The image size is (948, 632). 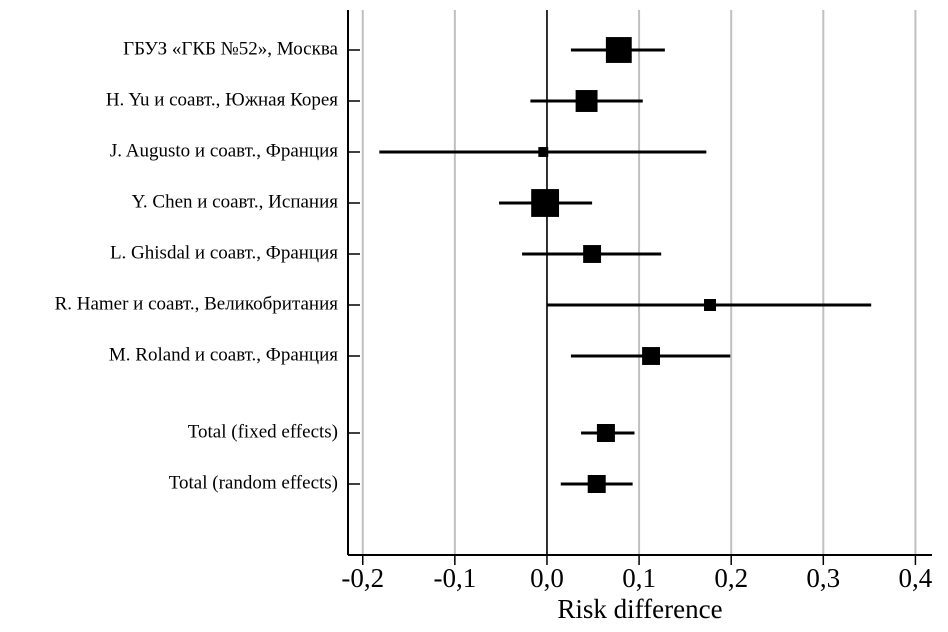 What do you see at coordinates (639, 578) in the screenshot?
I see `x-tick-label: 0,1` at bounding box center [639, 578].